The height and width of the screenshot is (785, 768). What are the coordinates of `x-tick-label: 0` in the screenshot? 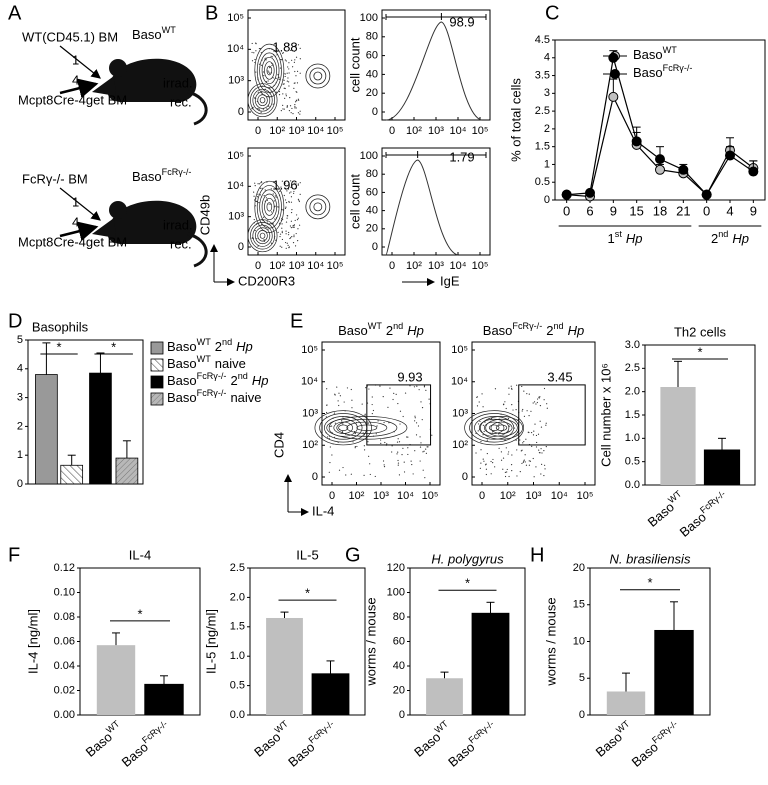 It's located at (482, 496).